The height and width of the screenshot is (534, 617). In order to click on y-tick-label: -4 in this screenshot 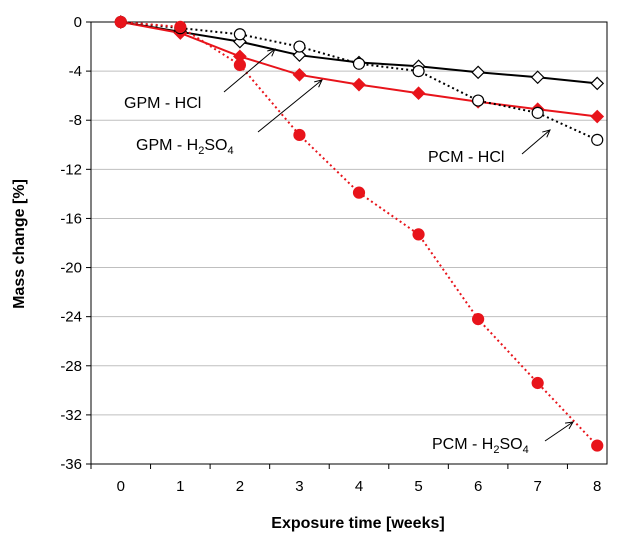, I will do `click(75, 71)`.